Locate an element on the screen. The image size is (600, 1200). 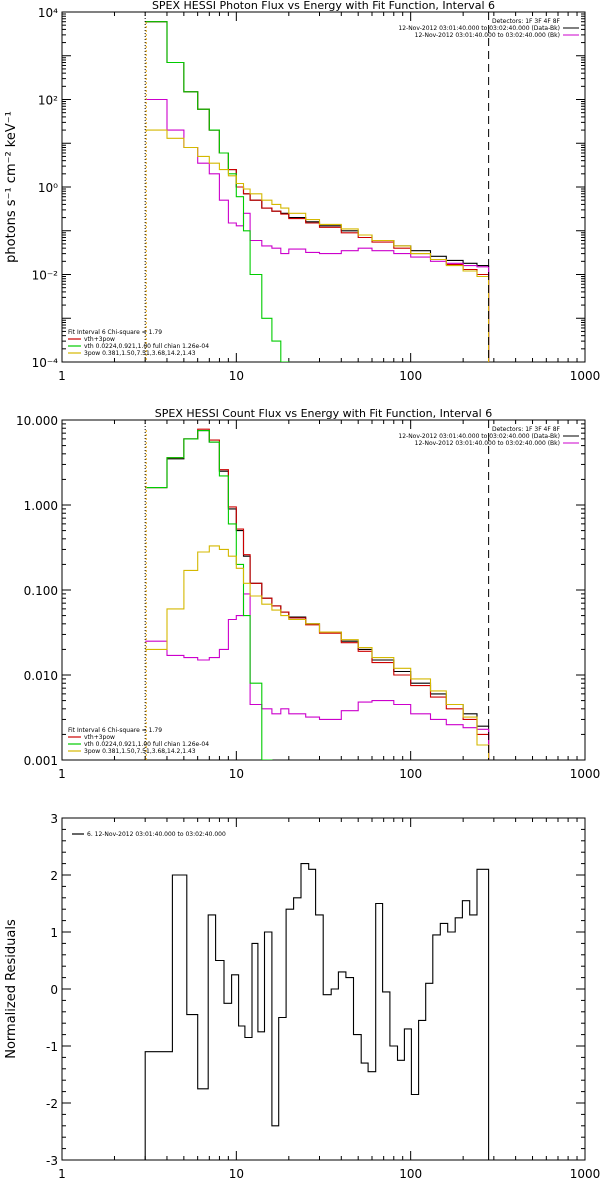
y-tick-label: 0 is located at coordinates (54, 990).